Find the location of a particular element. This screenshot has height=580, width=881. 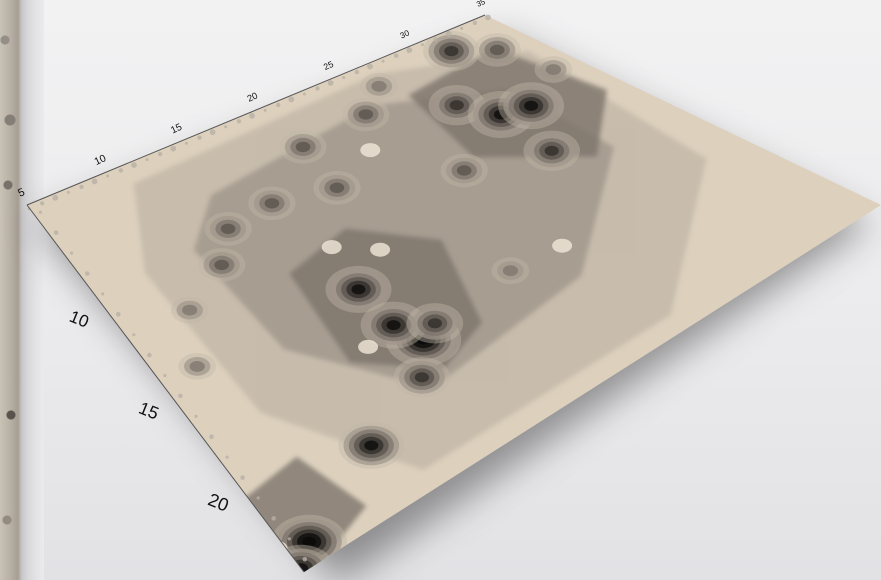

x-tick-label-1: 10 is located at coordinates (100, 160).